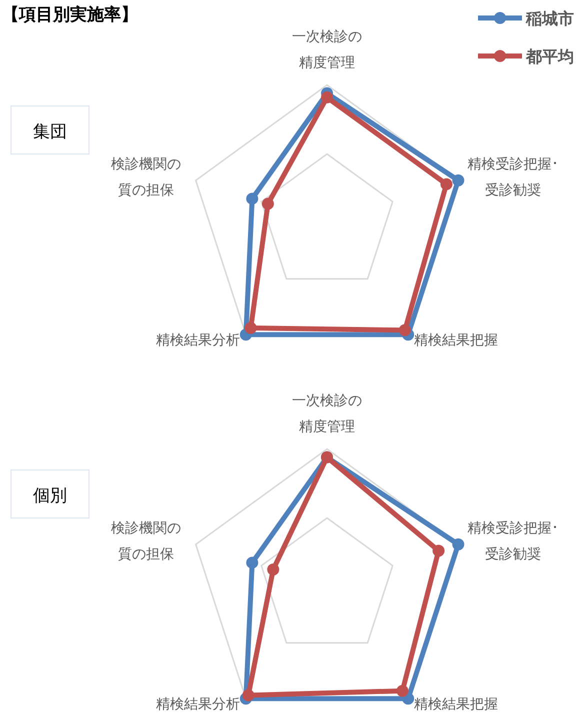 This screenshot has height=728, width=584. Describe the element at coordinates (549, 56) in the screenshot. I see `legend-label: 都平均` at that location.